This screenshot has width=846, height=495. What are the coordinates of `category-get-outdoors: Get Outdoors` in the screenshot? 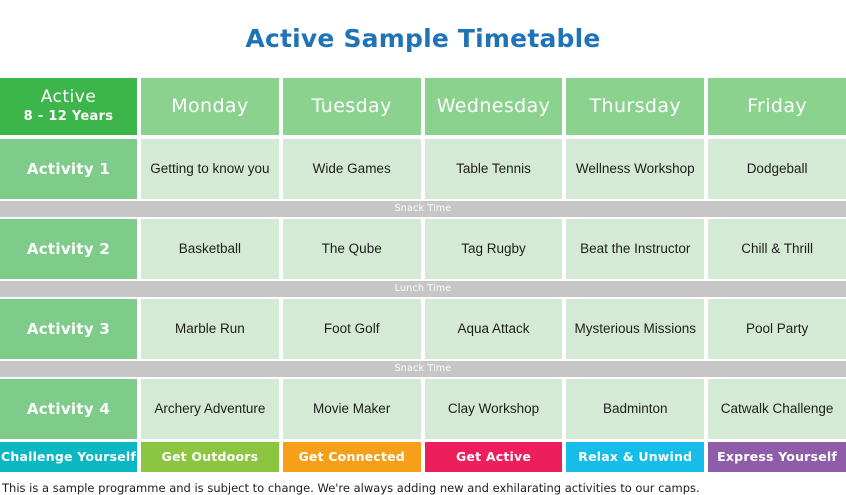 It's located at (210, 457).